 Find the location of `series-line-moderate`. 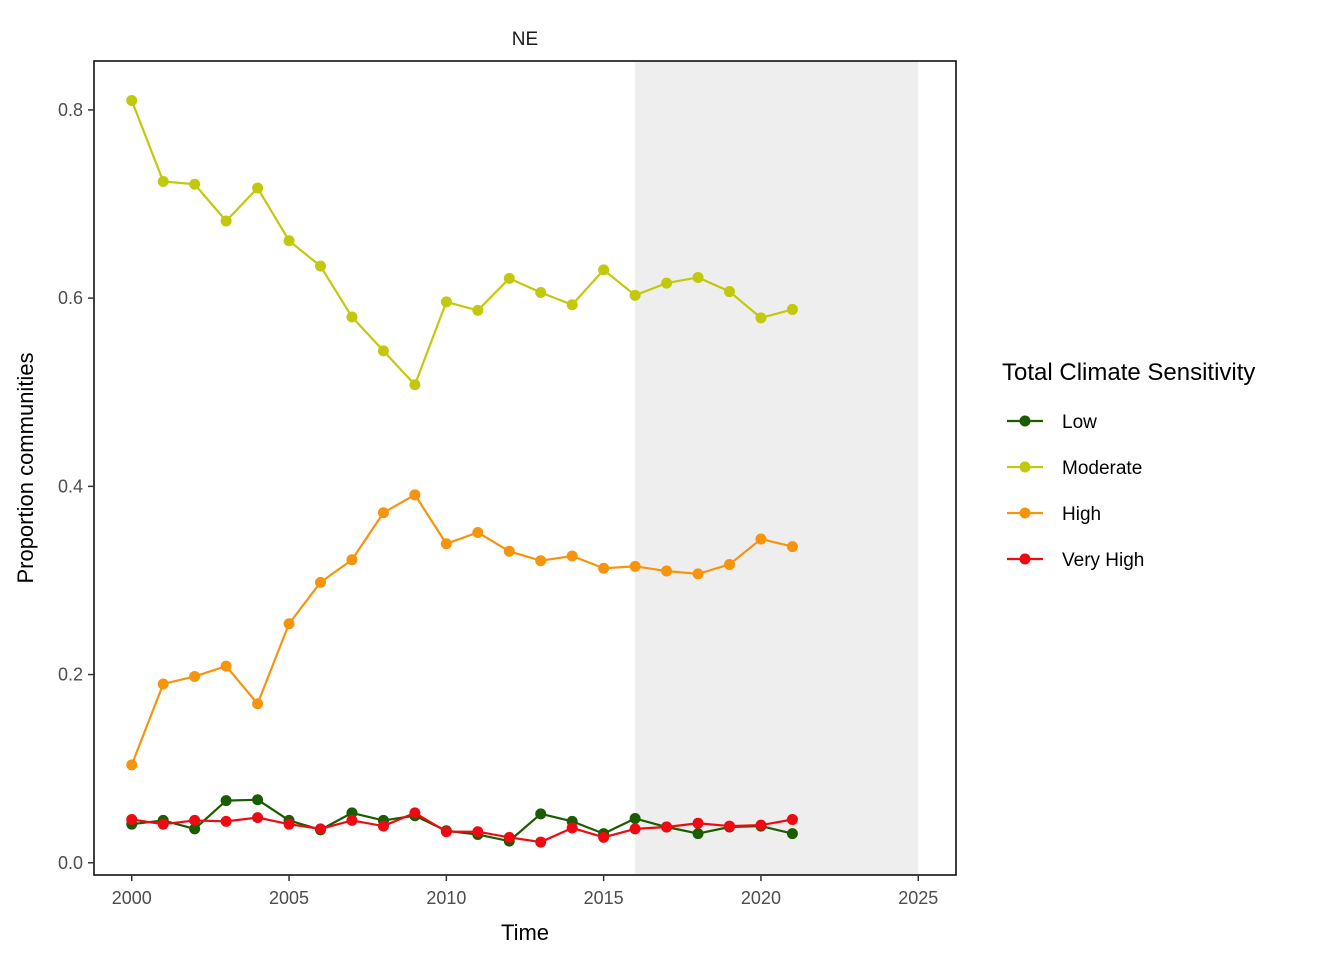

series-line-moderate is located at coordinates (461, 243).